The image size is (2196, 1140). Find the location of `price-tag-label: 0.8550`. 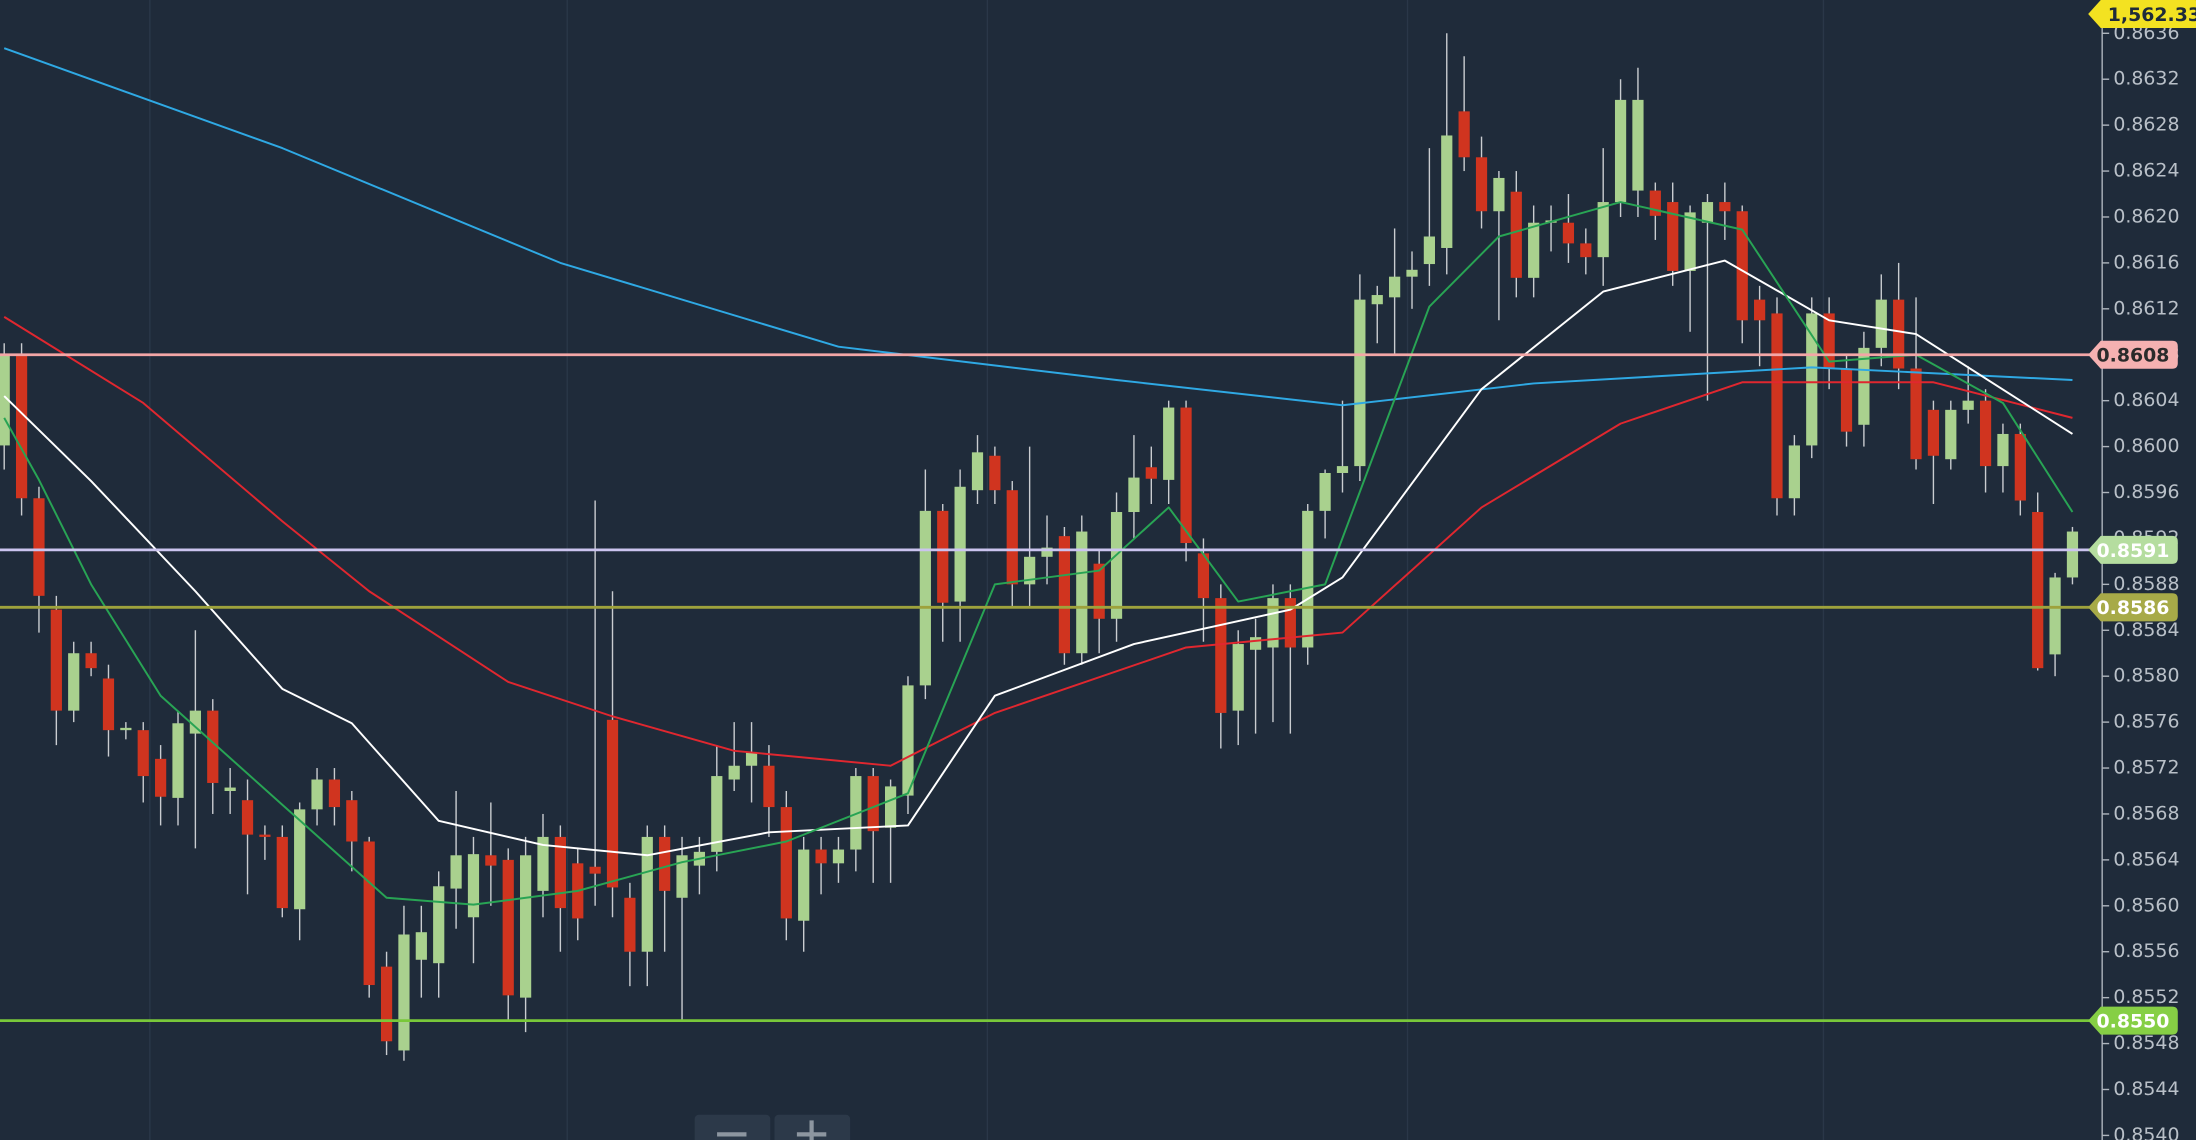

price-tag-label: 0.8550 is located at coordinates (2133, 1022).